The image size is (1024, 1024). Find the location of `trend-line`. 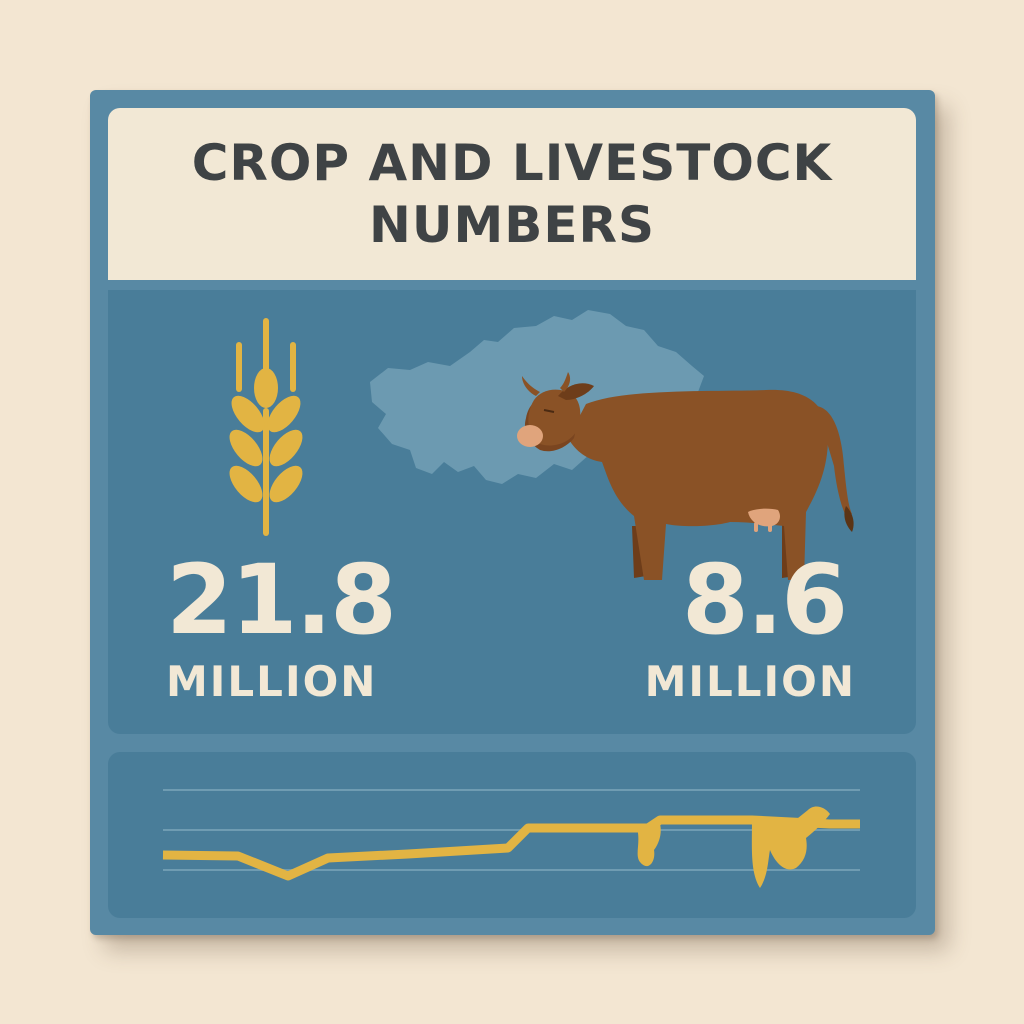

trend-line is located at coordinates (511, 838).